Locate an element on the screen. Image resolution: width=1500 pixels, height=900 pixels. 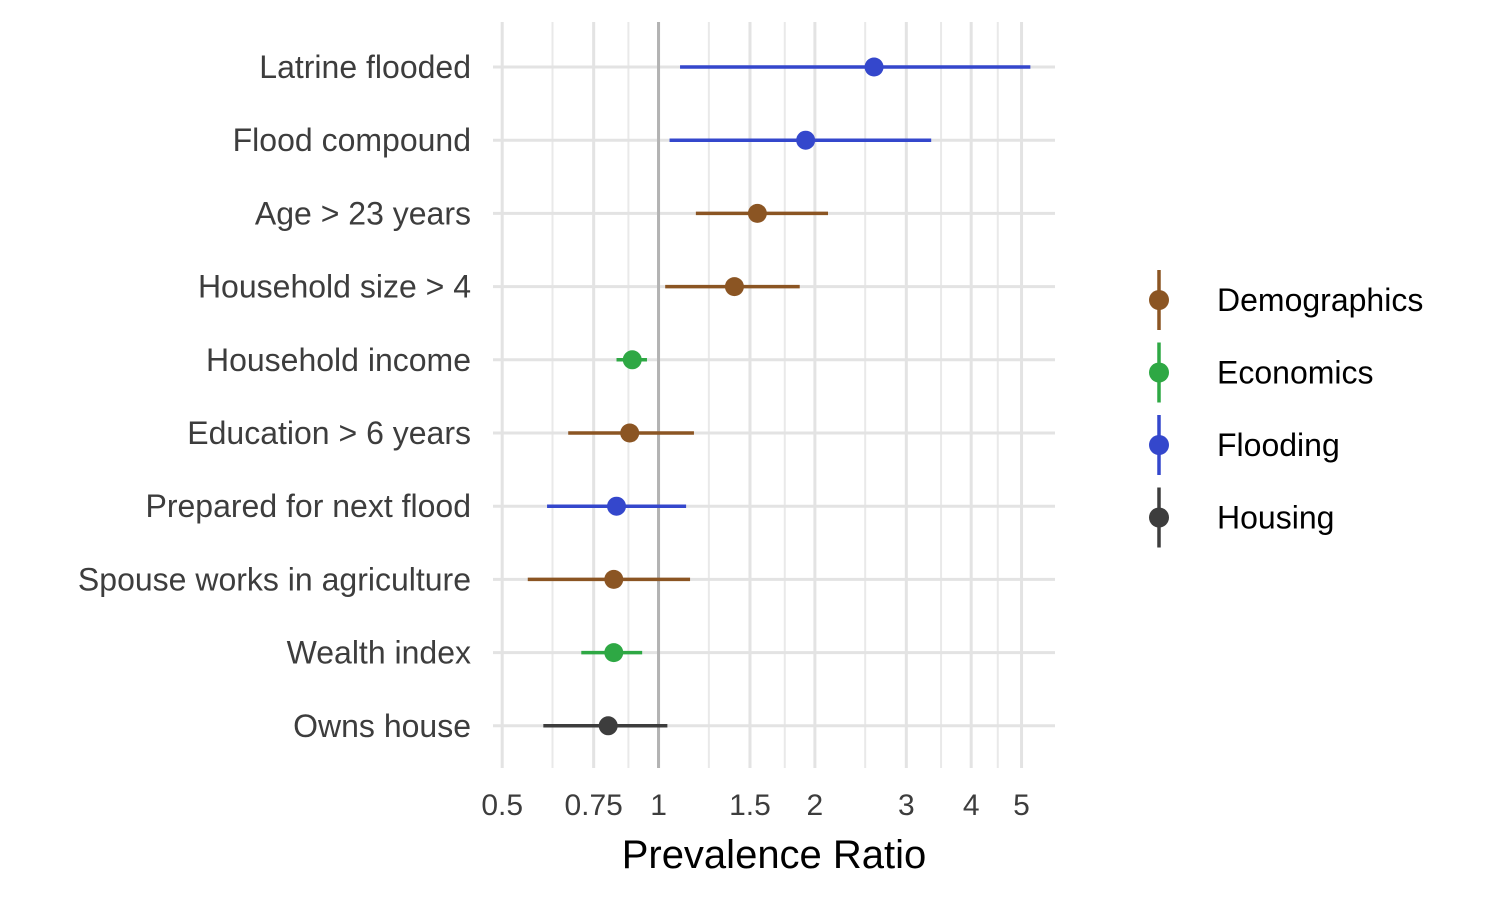
x-axis-title: Prevalence Ratio is located at coordinates (774, 855).